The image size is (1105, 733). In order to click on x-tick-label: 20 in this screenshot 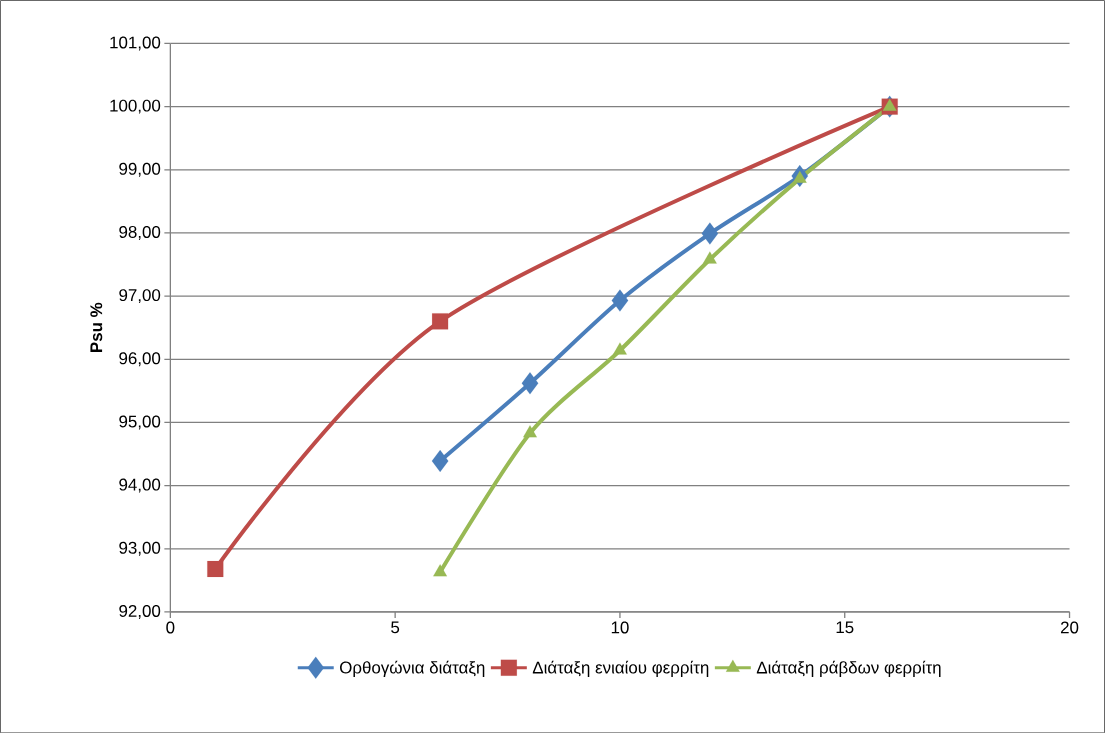, I will do `click(1069, 627)`.